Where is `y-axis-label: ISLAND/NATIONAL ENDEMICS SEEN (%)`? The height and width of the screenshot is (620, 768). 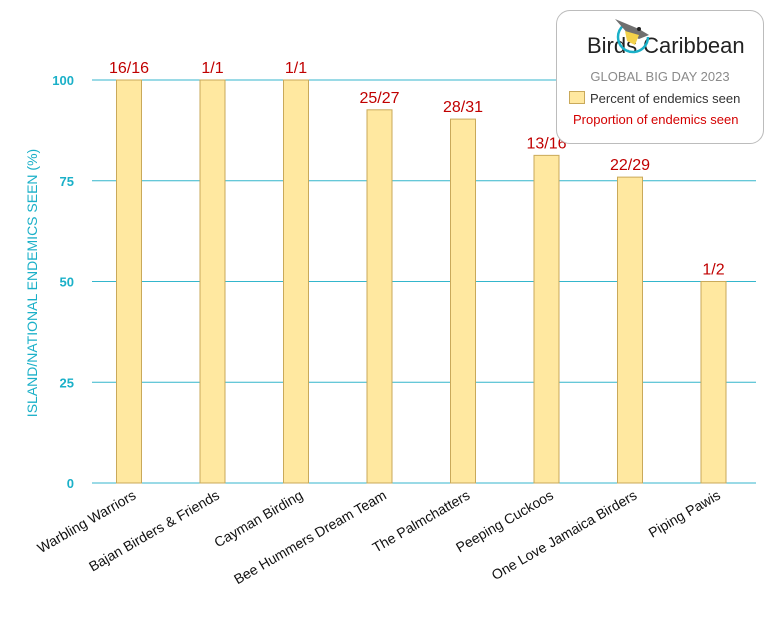 y-axis-label: ISLAND/NATIONAL ENDEMICS SEEN (%) is located at coordinates (32, 283).